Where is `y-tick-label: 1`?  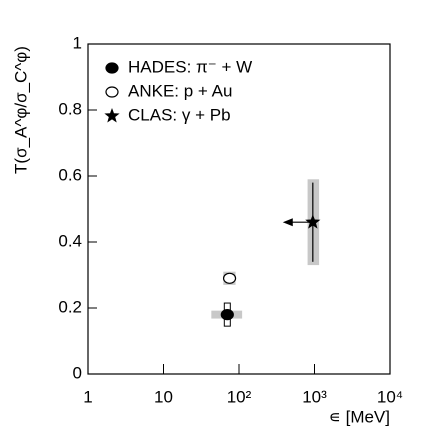 y-tick-label: 1 is located at coordinates (77, 42).